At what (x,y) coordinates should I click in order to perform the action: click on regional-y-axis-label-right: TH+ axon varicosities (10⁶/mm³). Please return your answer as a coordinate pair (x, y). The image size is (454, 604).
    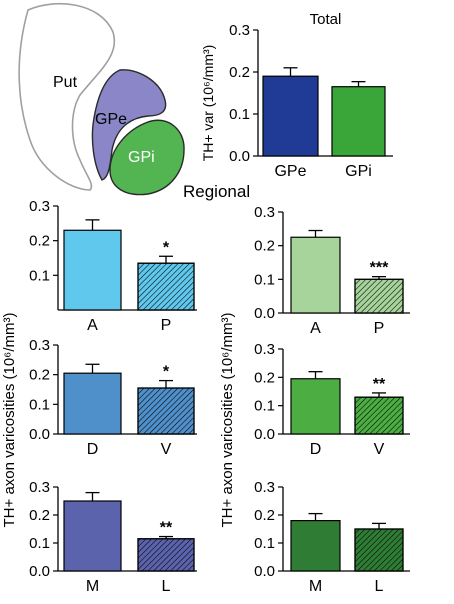
    Looking at the image, I should click on (227, 420).